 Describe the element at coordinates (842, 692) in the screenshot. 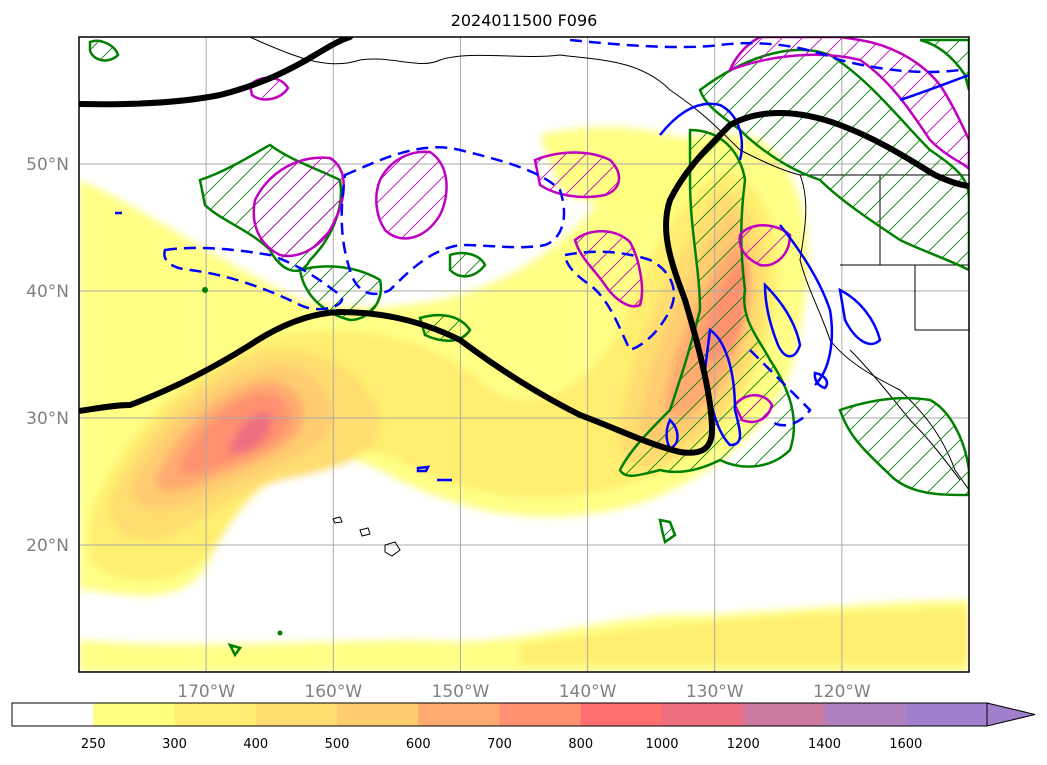

I see `lon-tick-label: 120°W` at that location.